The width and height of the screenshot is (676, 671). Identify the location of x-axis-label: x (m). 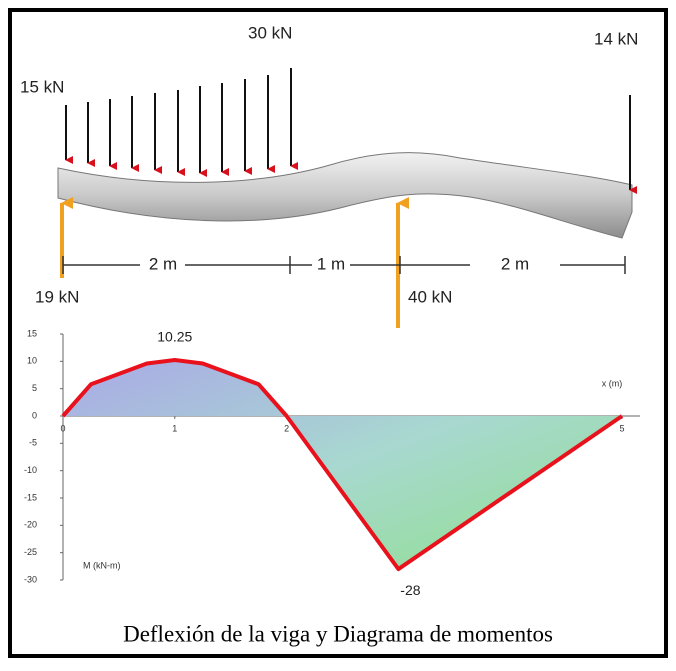
(612, 383).